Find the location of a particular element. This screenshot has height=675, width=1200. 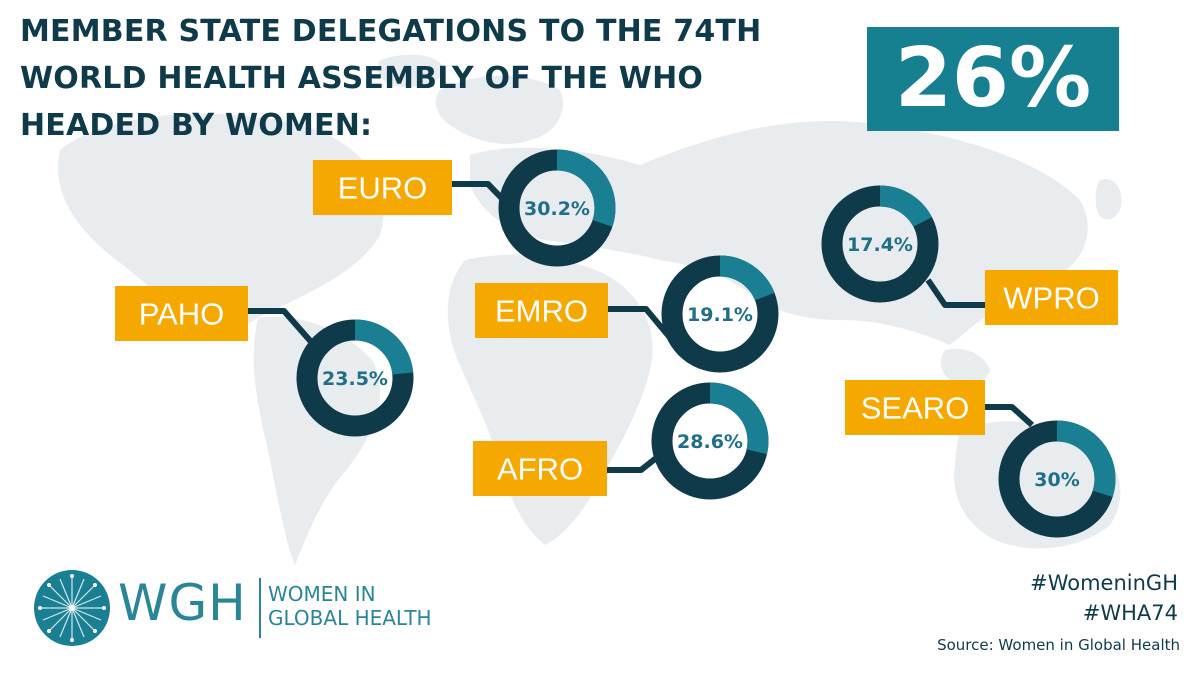

label-box-searo is located at coordinates (915, 407).